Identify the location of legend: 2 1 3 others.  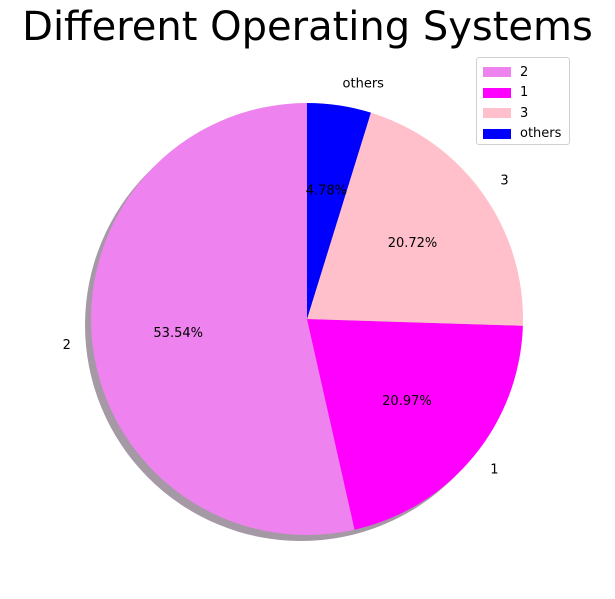
(523, 101).